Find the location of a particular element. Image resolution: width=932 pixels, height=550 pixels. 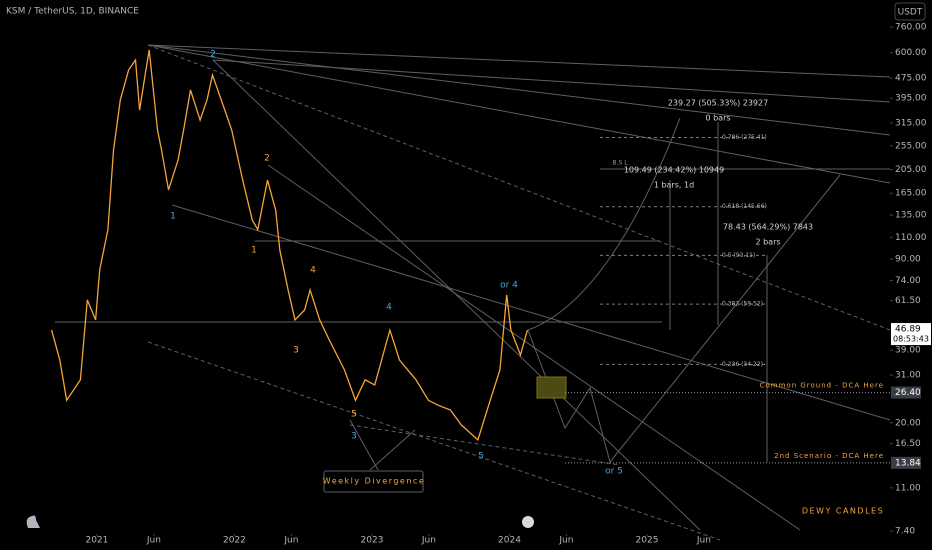

annotation: Weekly Divergence is located at coordinates (374, 481).